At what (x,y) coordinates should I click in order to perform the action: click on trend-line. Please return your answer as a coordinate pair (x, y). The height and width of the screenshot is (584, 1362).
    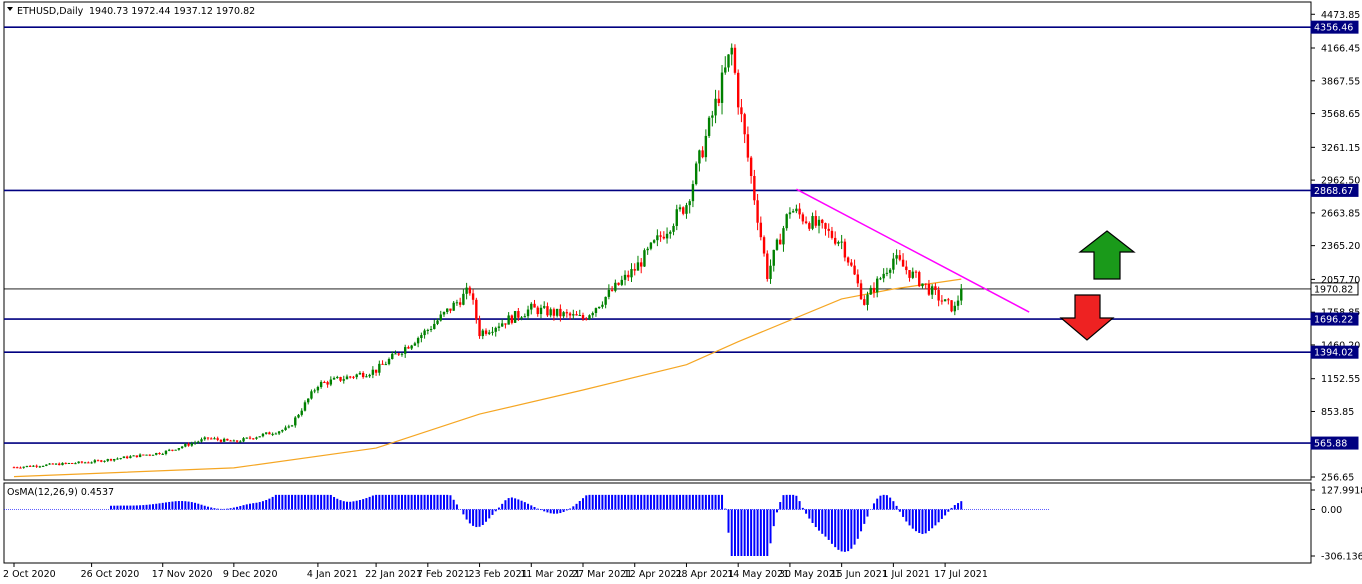
    Looking at the image, I should click on (913, 250).